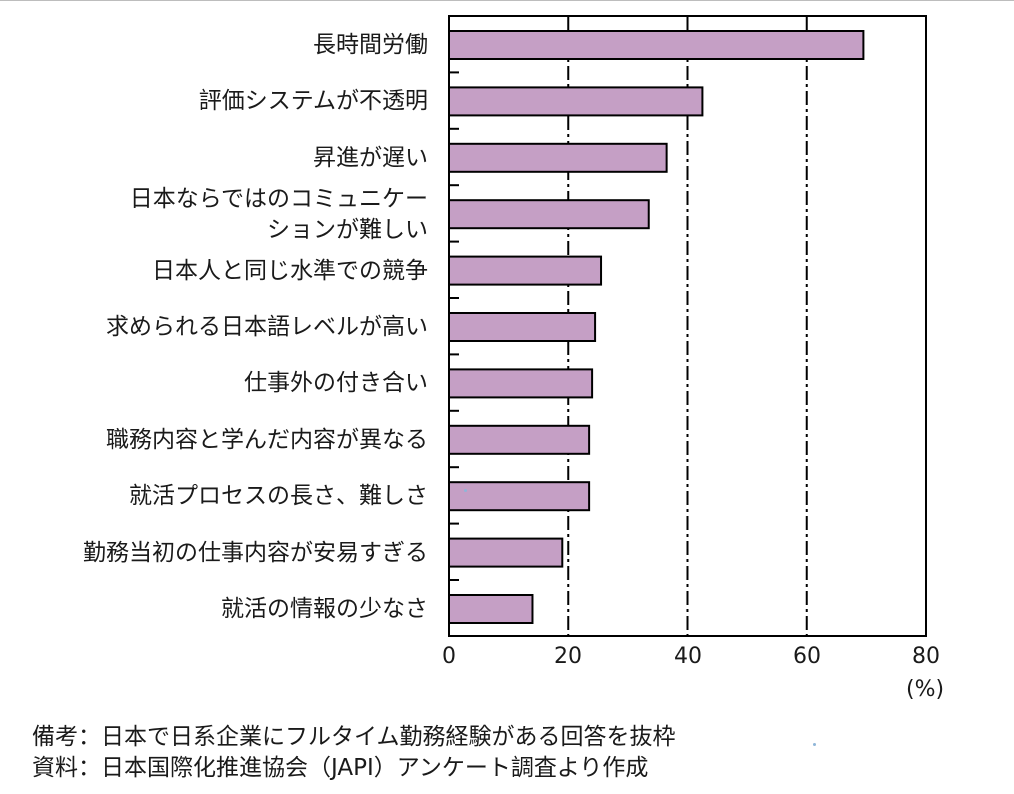  What do you see at coordinates (370, 45) in the screenshot?
I see `category-label: 長時間労働` at bounding box center [370, 45].